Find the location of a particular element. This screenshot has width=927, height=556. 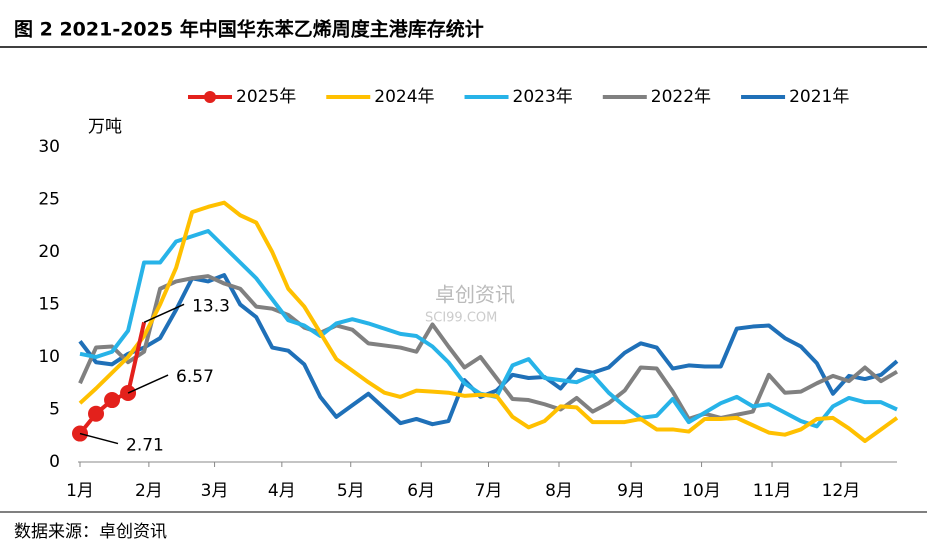

x-tick-label: 11月 is located at coordinates (772, 491).